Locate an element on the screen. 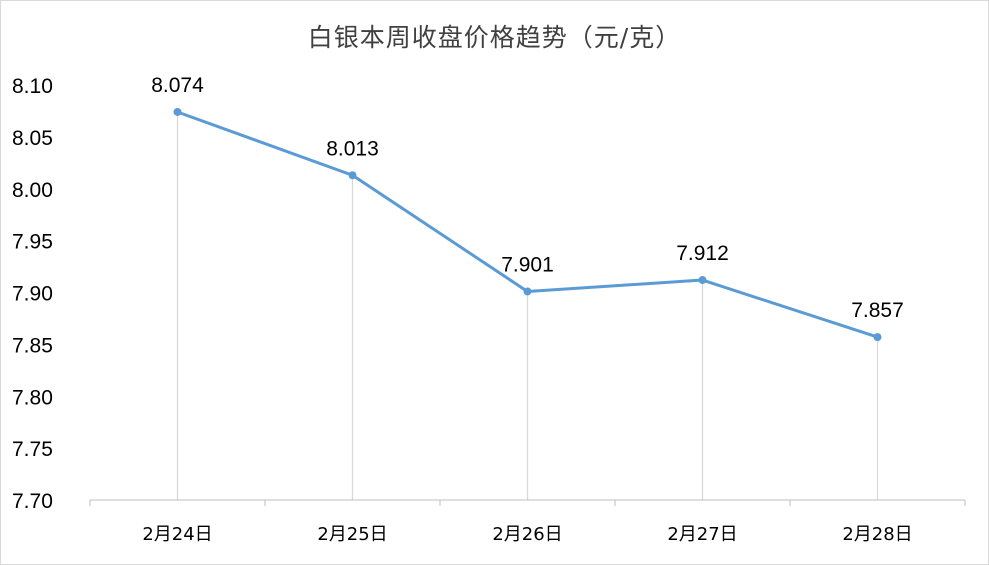  y-tick-label: 8.05 is located at coordinates (32, 138).